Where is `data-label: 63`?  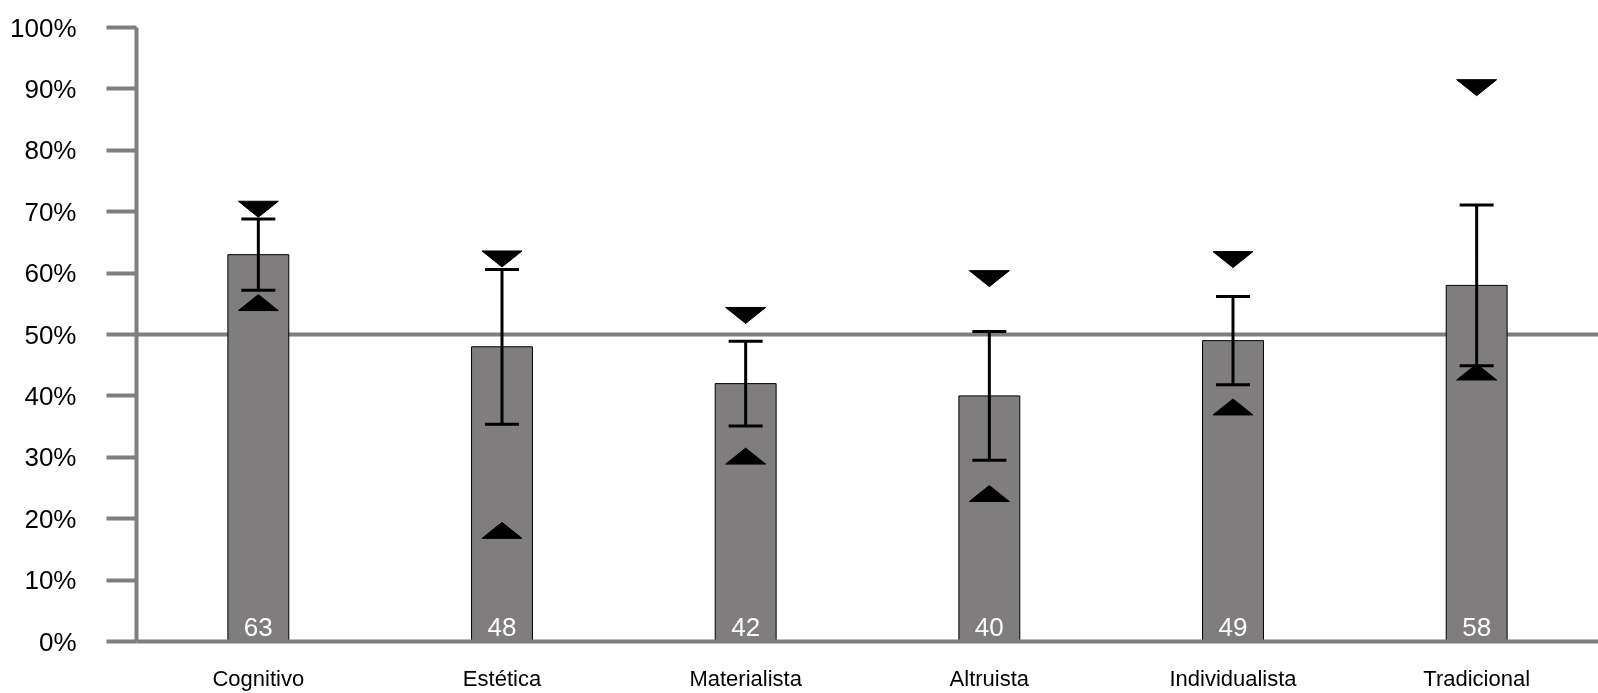
data-label: 63 is located at coordinates (258, 626).